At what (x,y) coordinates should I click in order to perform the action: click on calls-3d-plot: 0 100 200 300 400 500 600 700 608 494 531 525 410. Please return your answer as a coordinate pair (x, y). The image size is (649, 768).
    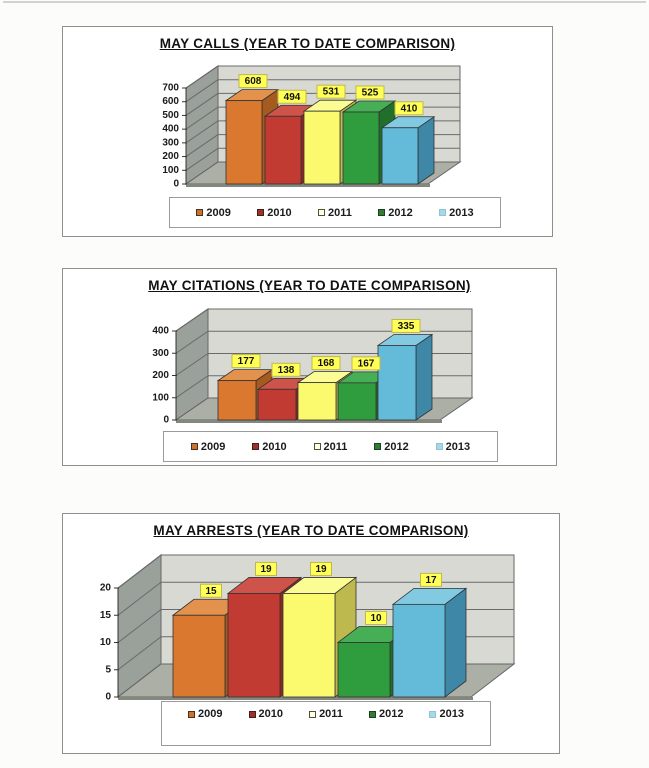
    Looking at the image, I should click on (312, 127).